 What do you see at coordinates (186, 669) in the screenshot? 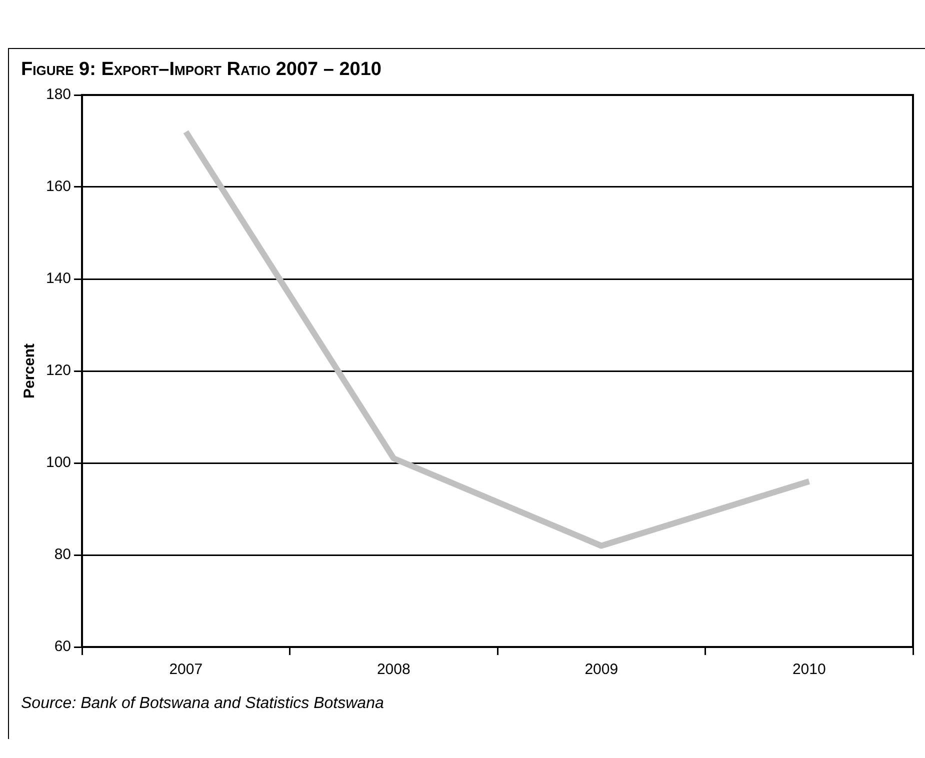
I see `x-tick-label: 2007` at bounding box center [186, 669].